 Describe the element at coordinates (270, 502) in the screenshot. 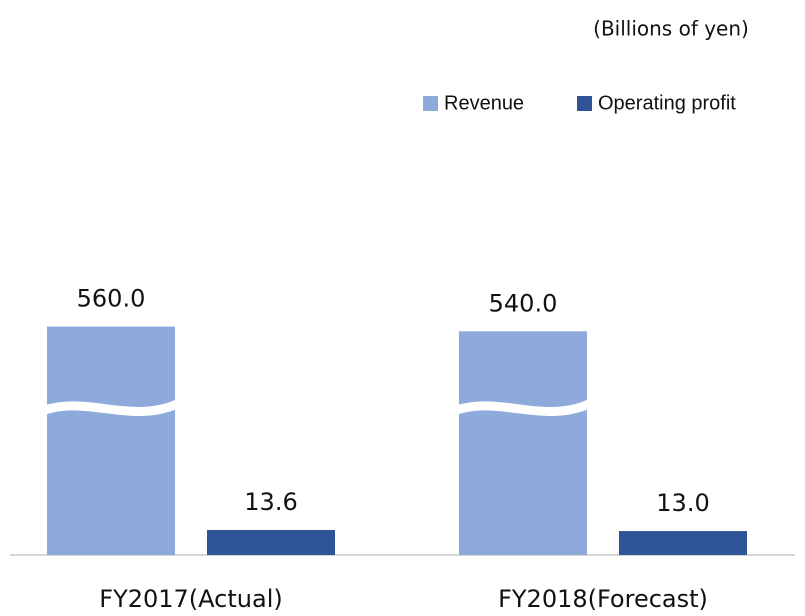

I see `value-label: 13.6` at that location.